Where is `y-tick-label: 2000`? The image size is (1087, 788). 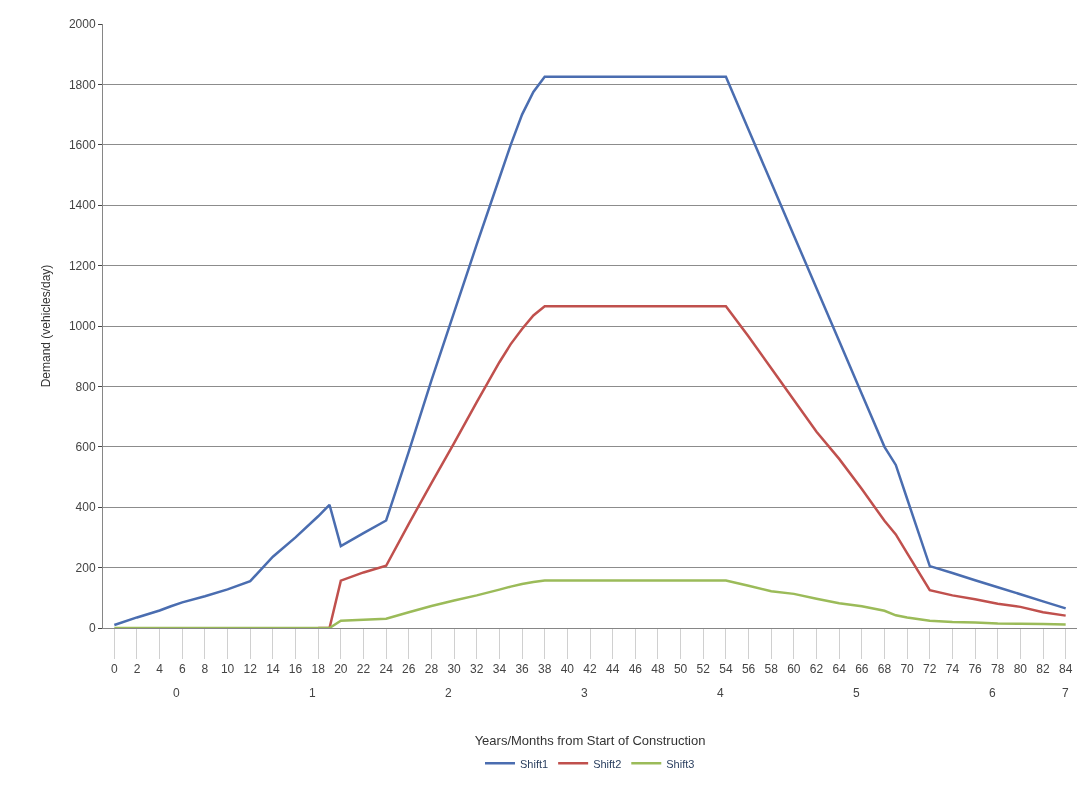
y-tick-label: 2000 is located at coordinates (82, 24).